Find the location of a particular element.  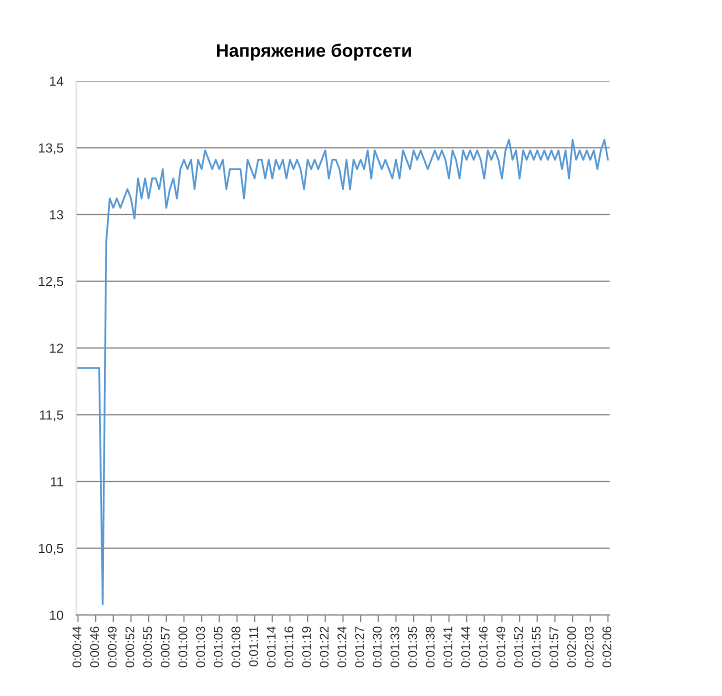

x-tick-label: 0:00:57 is located at coordinates (165, 647).